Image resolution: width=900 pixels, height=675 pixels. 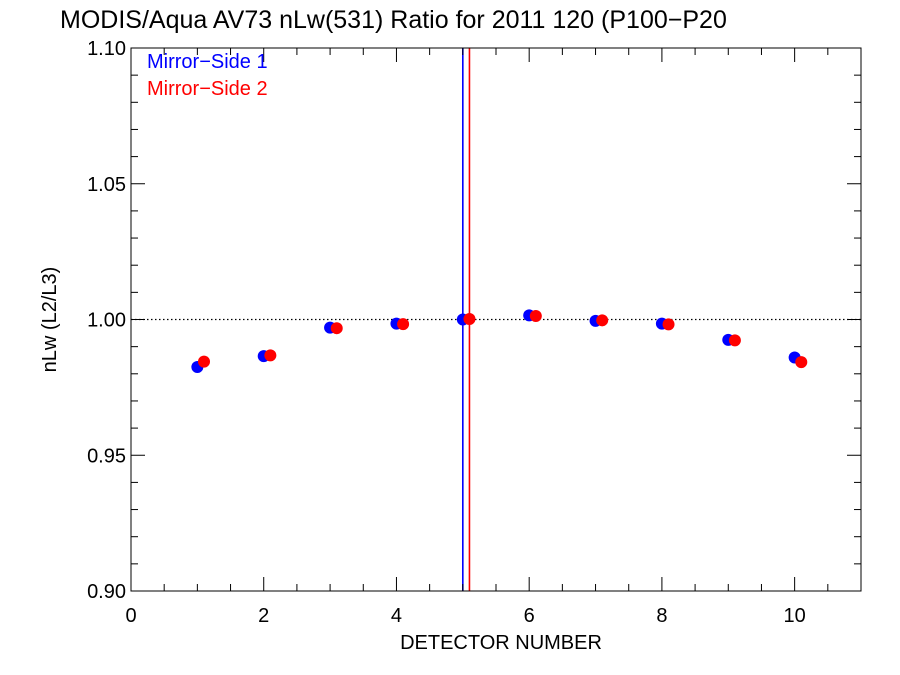 I want to click on y-tick-label: 1.10, so click(x=106, y=49).